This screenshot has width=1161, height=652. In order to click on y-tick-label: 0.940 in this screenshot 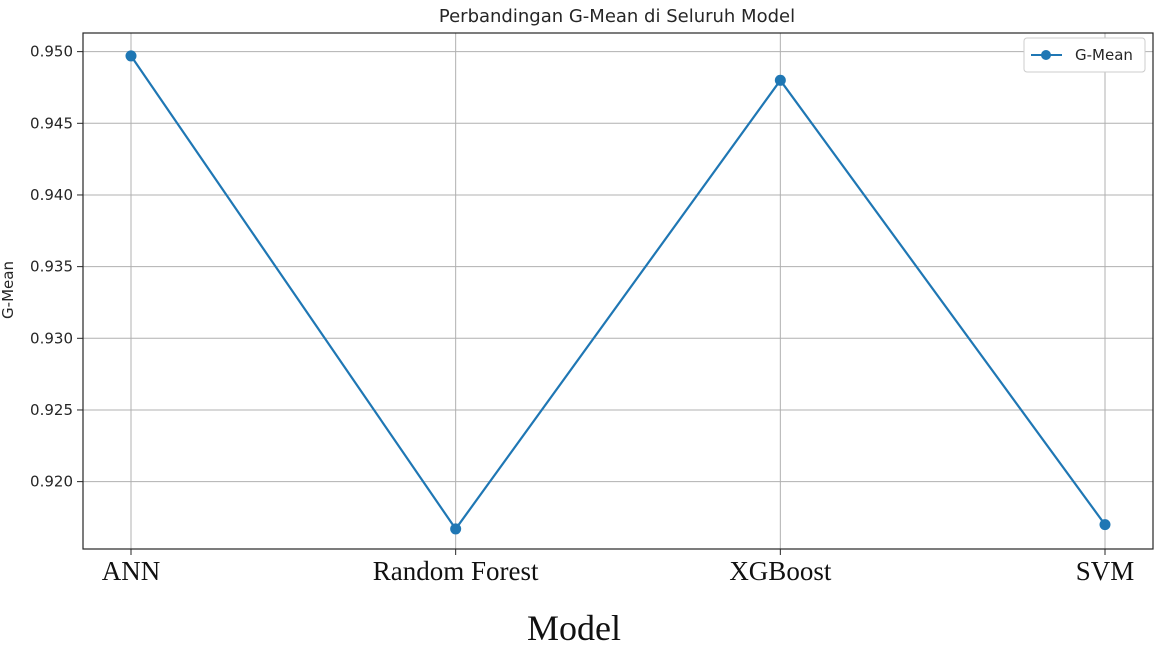, I will do `click(51, 195)`.